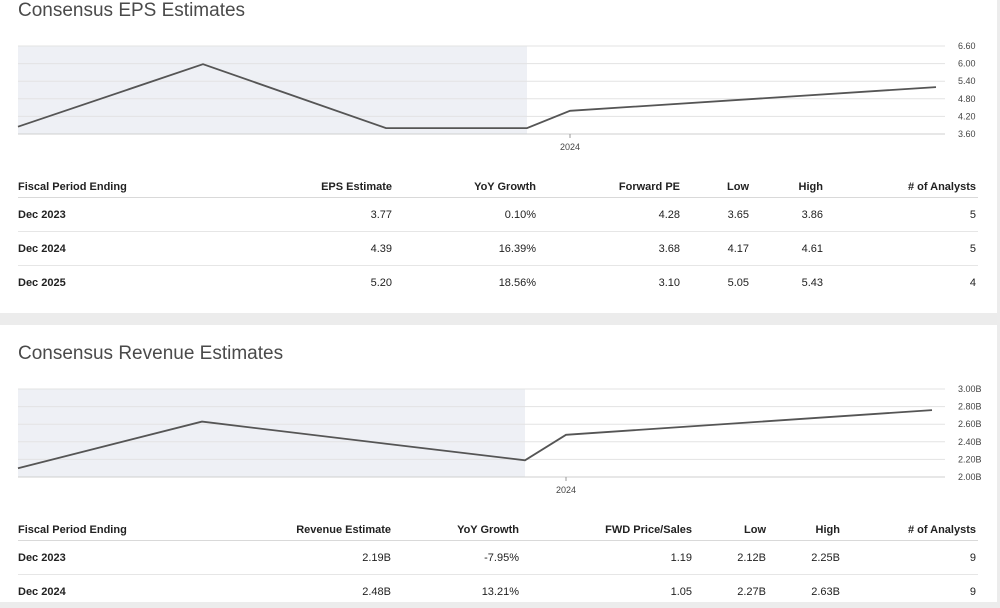 Image resolution: width=1000 pixels, height=608 pixels. I want to click on table-cell: 3.77, so click(381, 215).